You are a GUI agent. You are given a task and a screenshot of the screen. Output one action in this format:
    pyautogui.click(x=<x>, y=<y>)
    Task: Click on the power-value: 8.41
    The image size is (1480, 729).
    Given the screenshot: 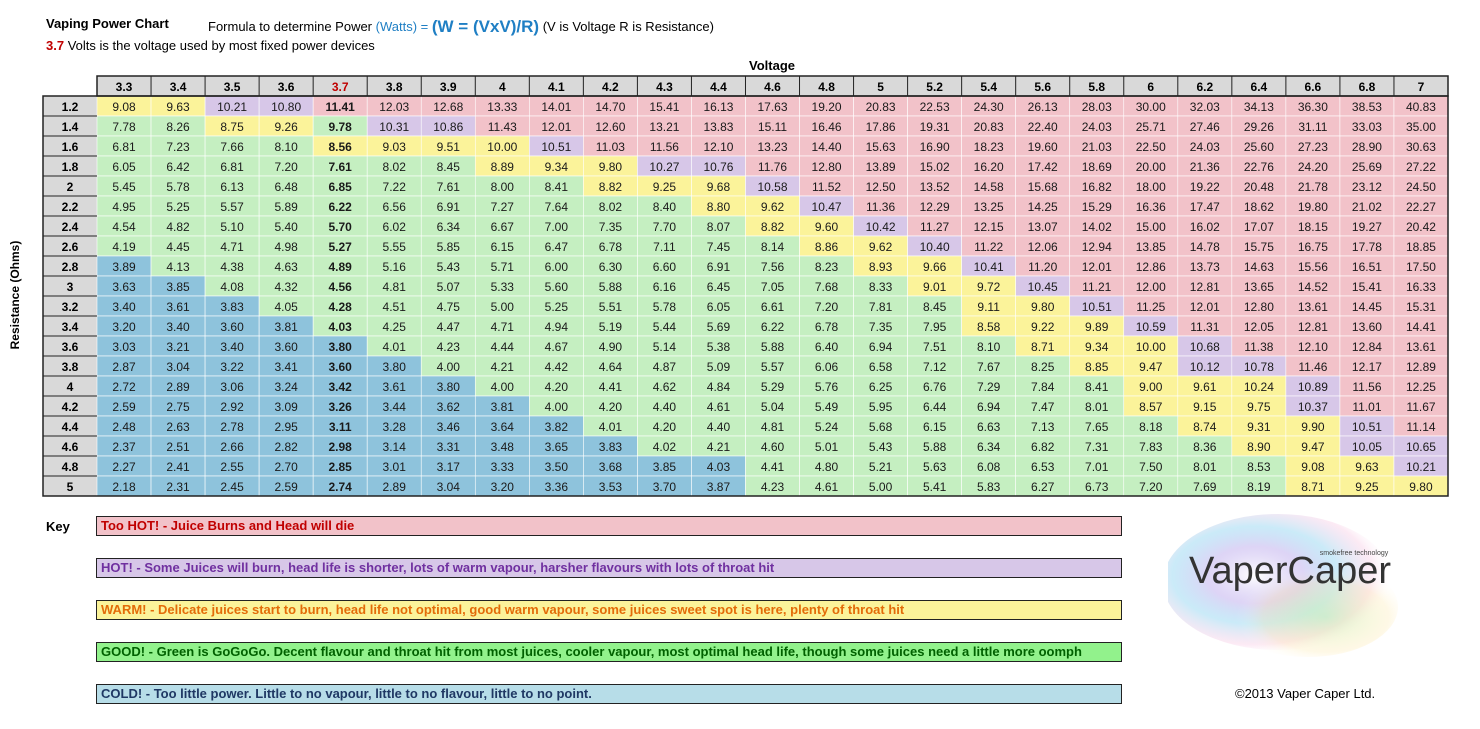 What is the action you would take?
    pyautogui.click(x=557, y=187)
    